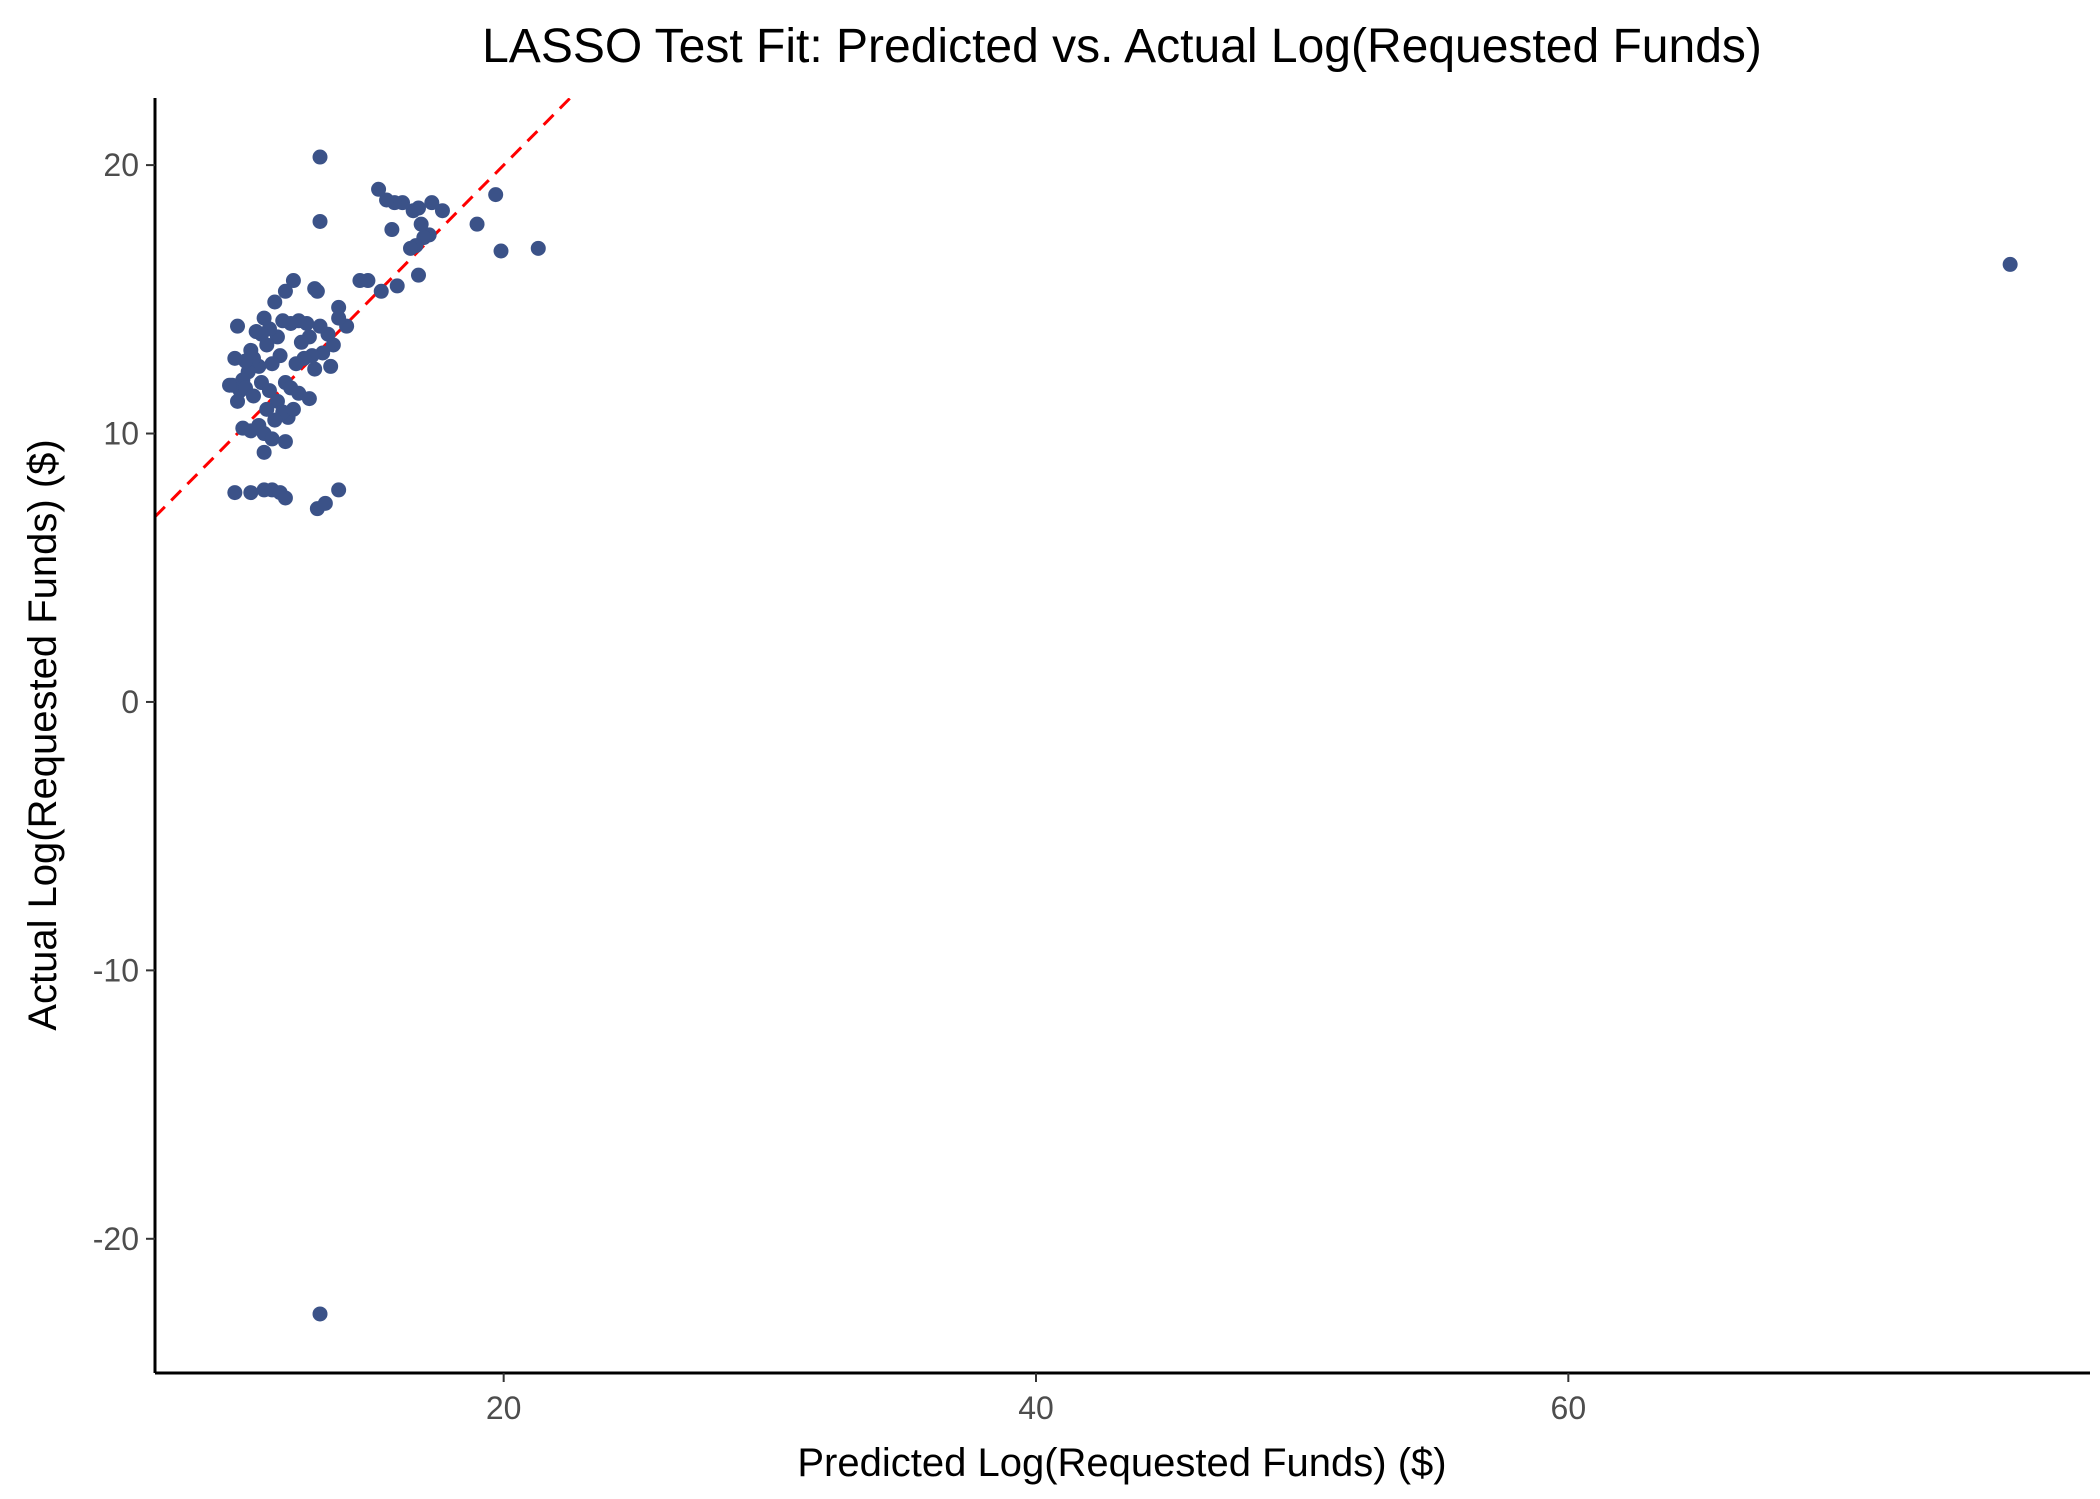 Image resolution: width=2100 pixels, height=1499 pixels. Describe the element at coordinates (43, 734) in the screenshot. I see `y-axis-label: Actual Log(Requested Funds) ($)` at that location.